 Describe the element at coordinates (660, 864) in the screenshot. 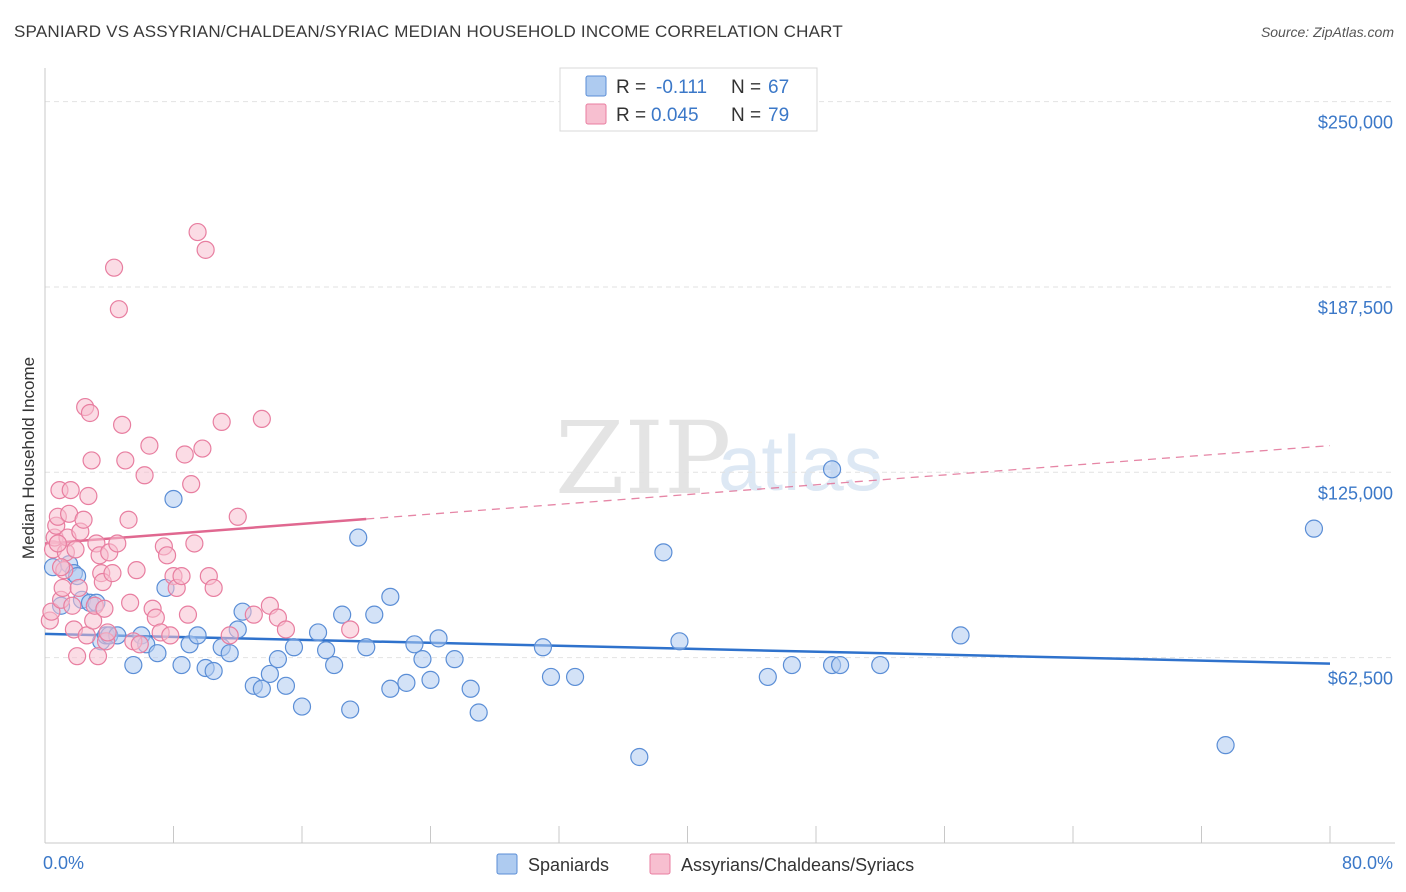

I see `bottom-legend-swatch-assyrians` at that location.